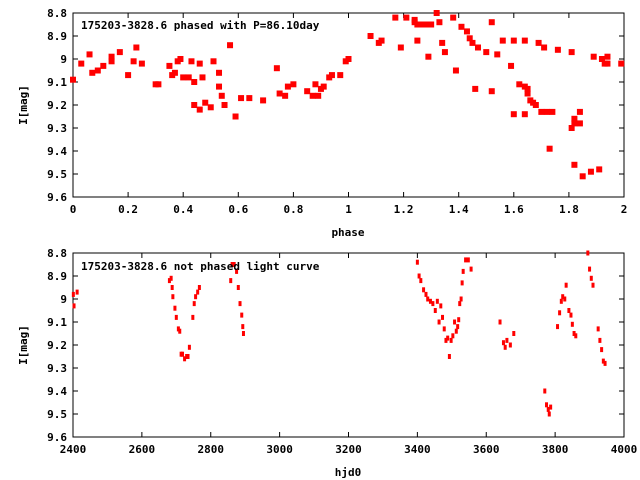  I want to click on phased-x-tick-label: 0.4, so click(183, 209).